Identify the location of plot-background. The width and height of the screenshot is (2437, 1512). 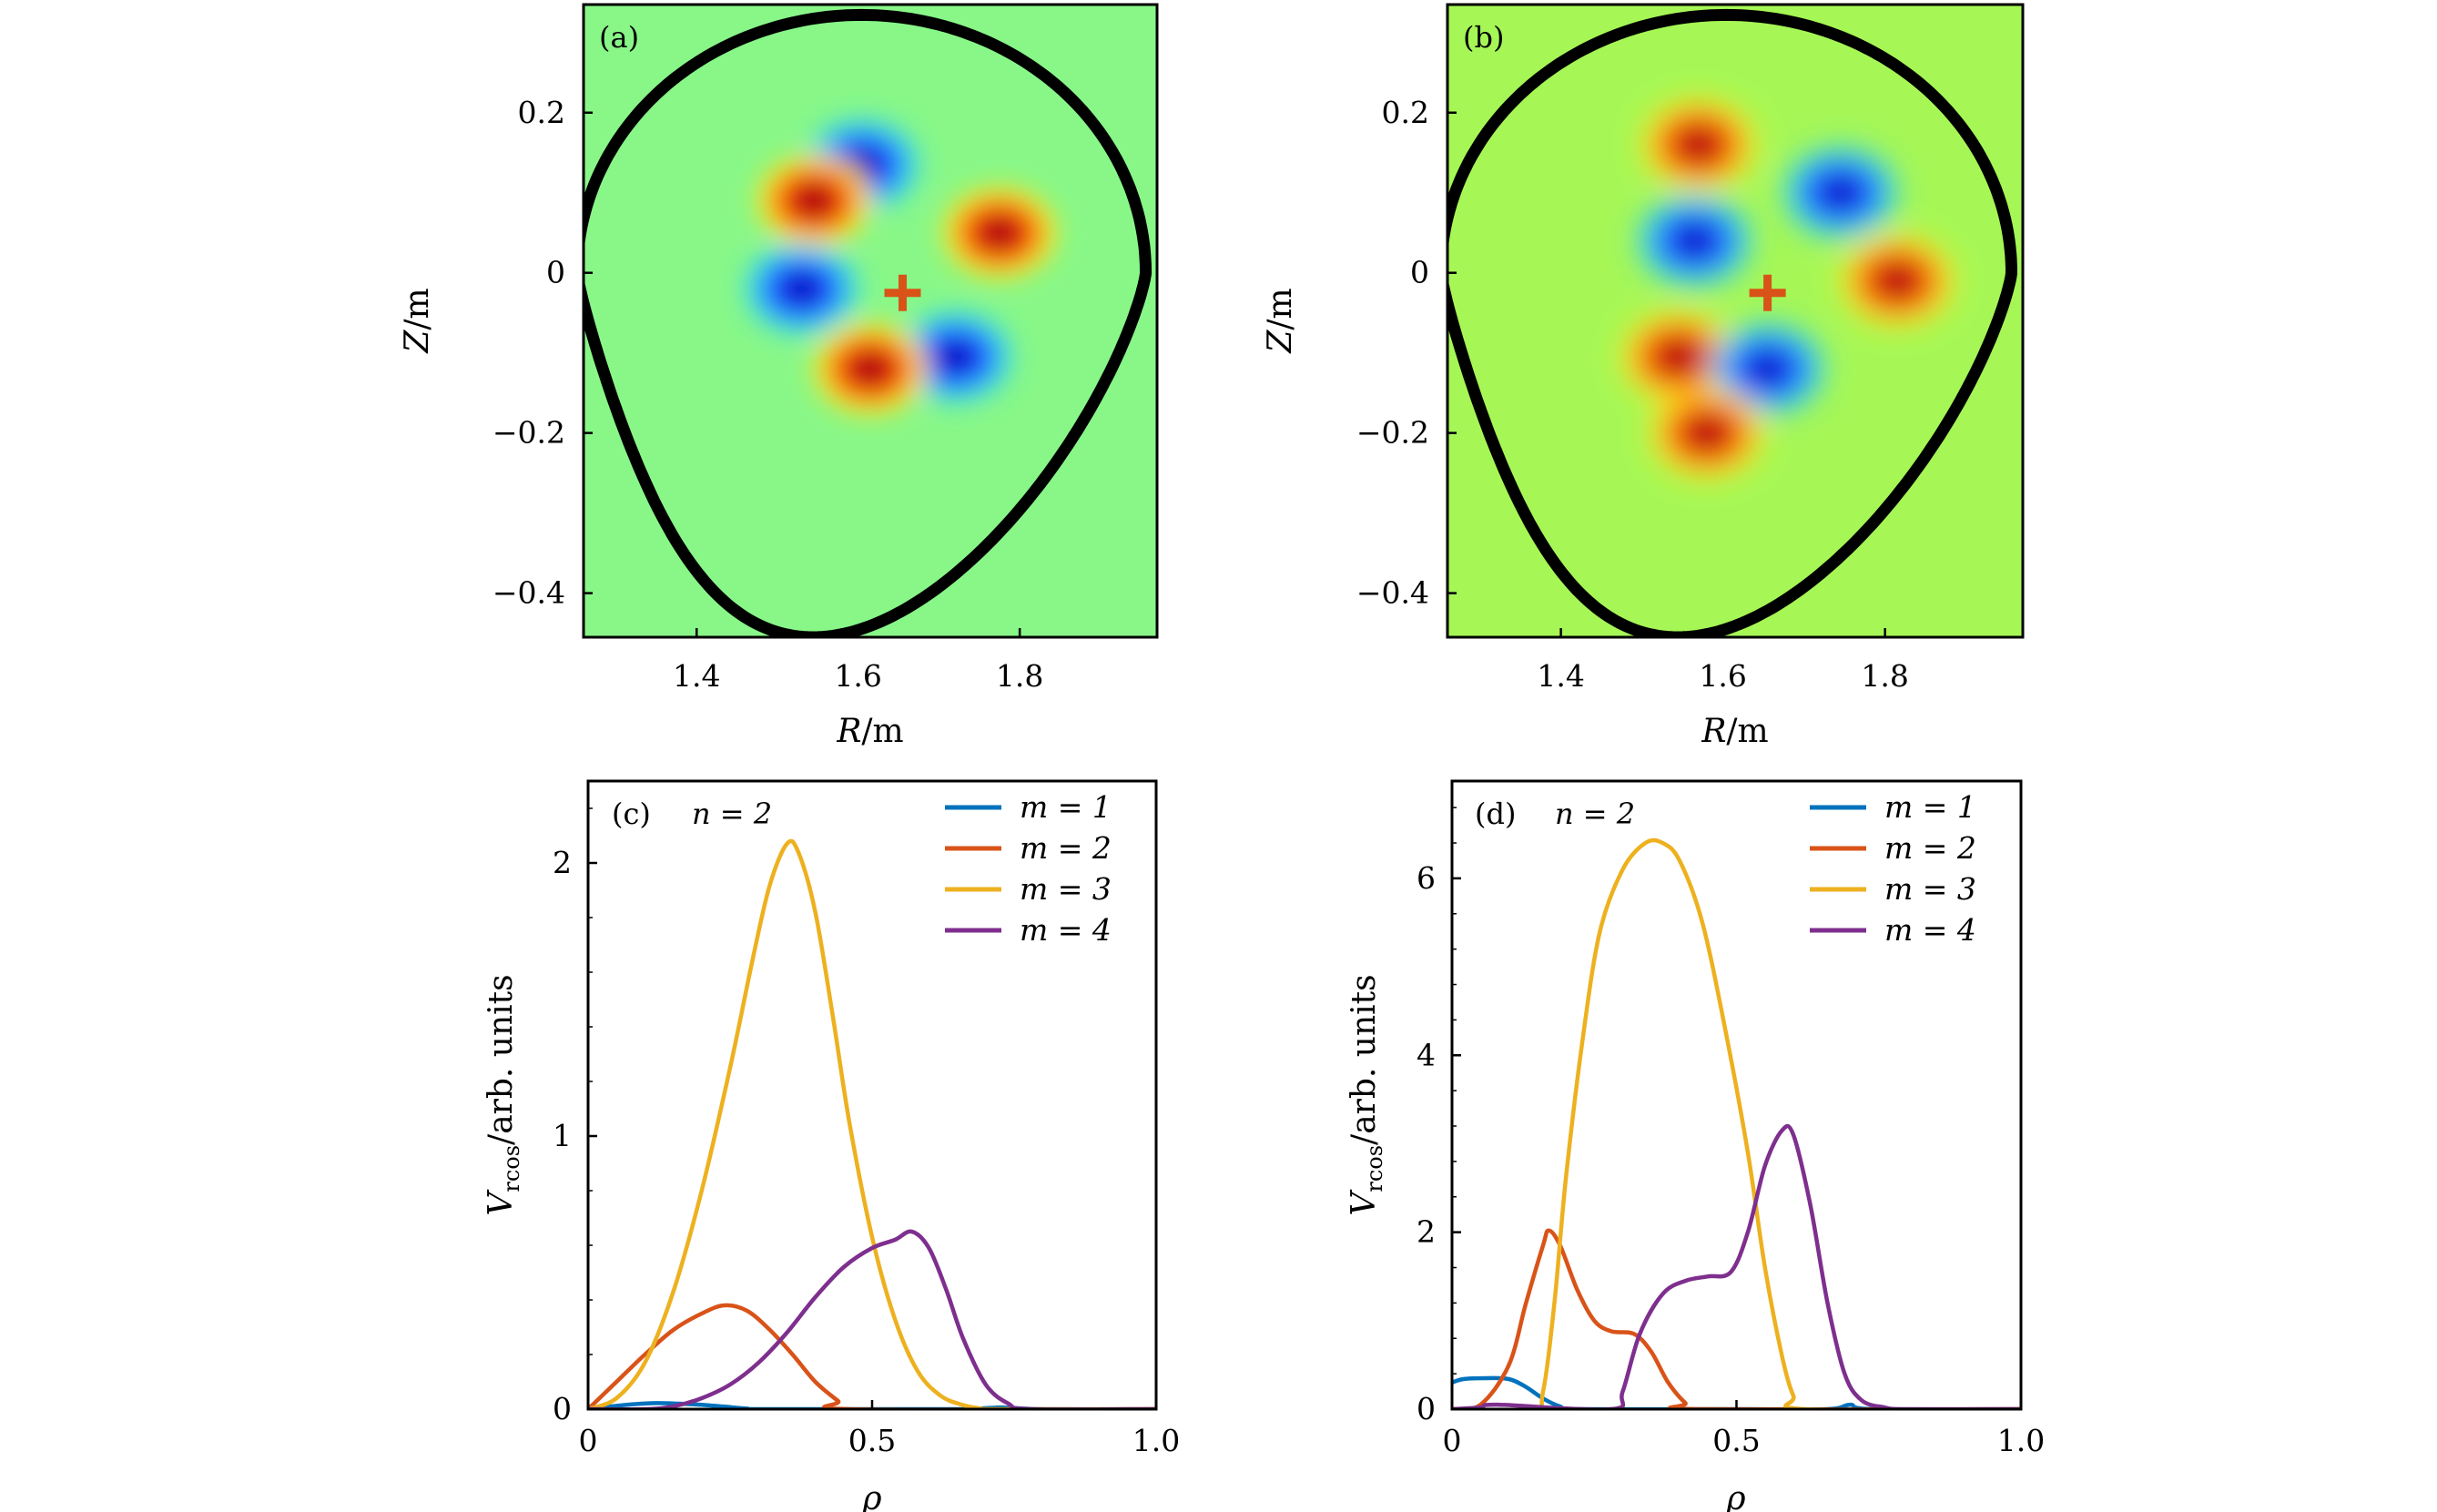
(870, 321).